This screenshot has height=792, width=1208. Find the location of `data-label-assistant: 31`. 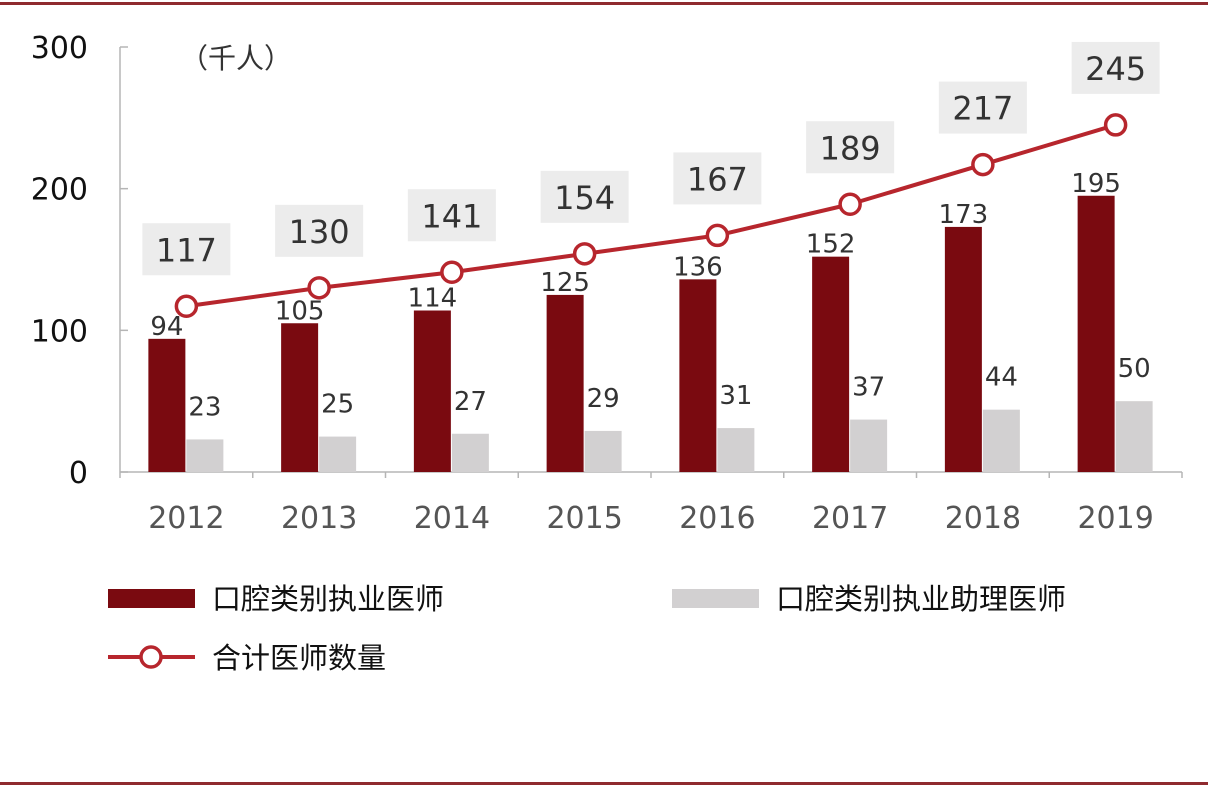

data-label-assistant: 31 is located at coordinates (735, 396).